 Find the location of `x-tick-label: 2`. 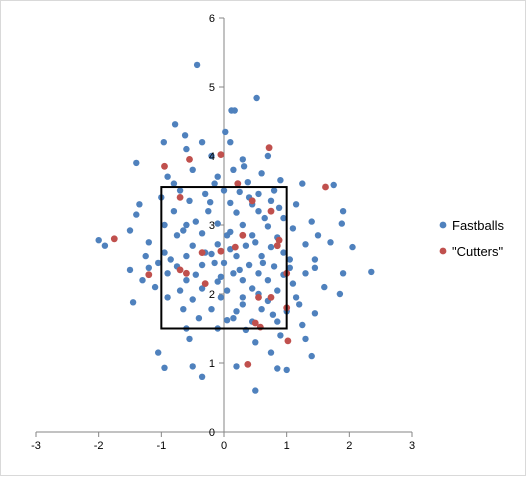

x-tick-label: 2 is located at coordinates (349, 446).